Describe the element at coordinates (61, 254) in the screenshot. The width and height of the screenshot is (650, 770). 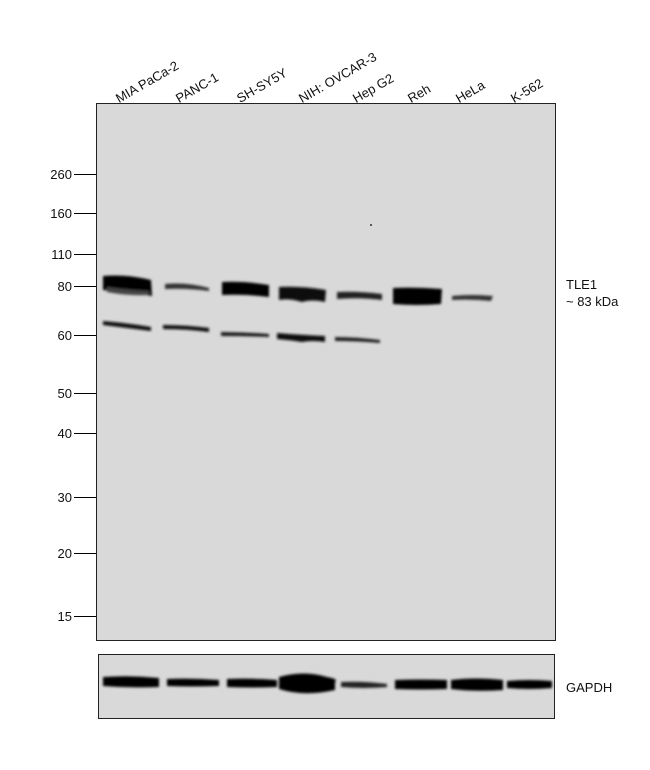
I see `marker-label-110: 110` at that location.